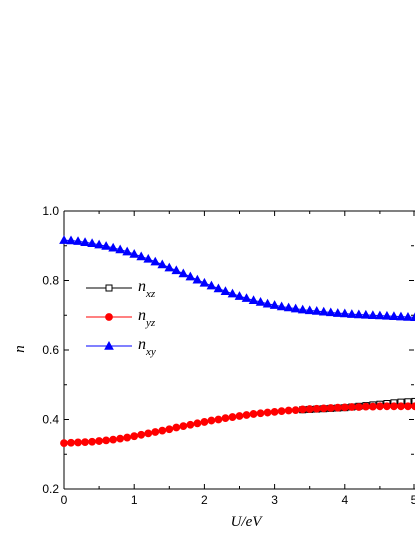  Describe the element at coordinates (204, 500) in the screenshot. I see `x-tick-label: 2` at that location.